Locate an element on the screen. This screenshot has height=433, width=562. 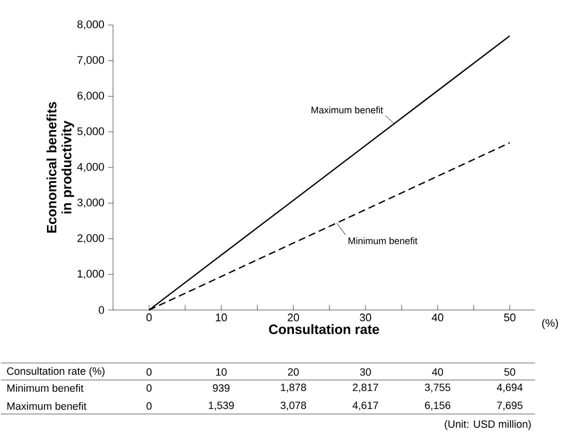
legend-label: Minimum benefit is located at coordinates (383, 240).